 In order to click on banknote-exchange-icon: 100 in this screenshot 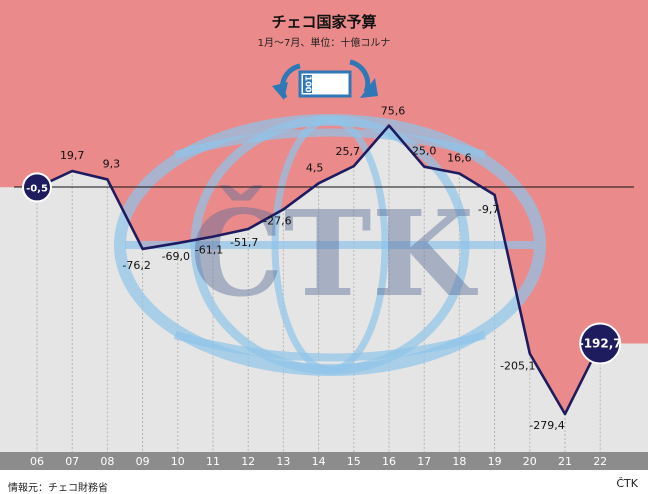, I will do `click(325, 79)`.